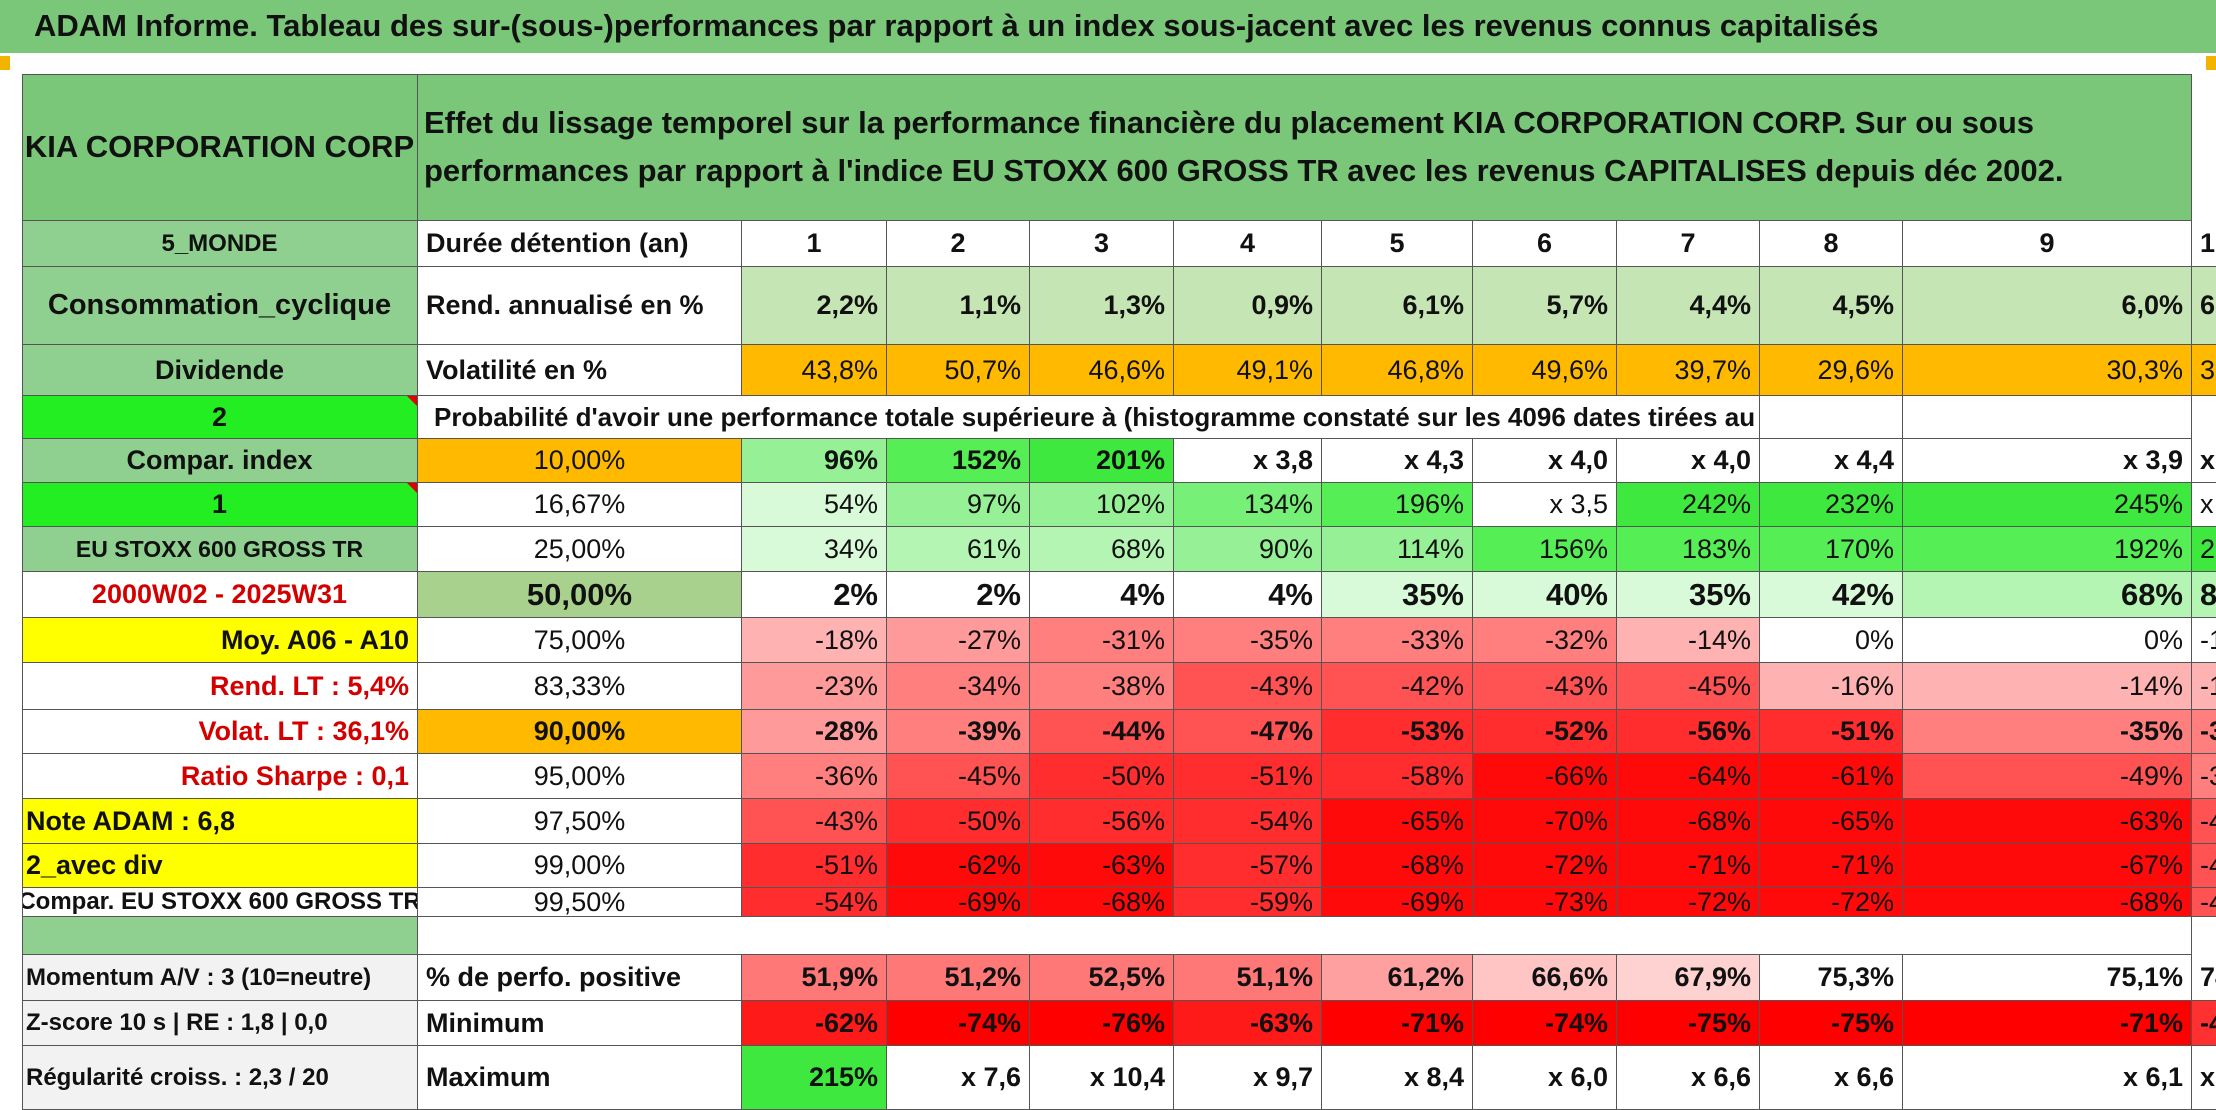 The width and height of the screenshot is (2216, 1110). Describe the element at coordinates (814, 244) in the screenshot. I see `year-header: 1` at that location.